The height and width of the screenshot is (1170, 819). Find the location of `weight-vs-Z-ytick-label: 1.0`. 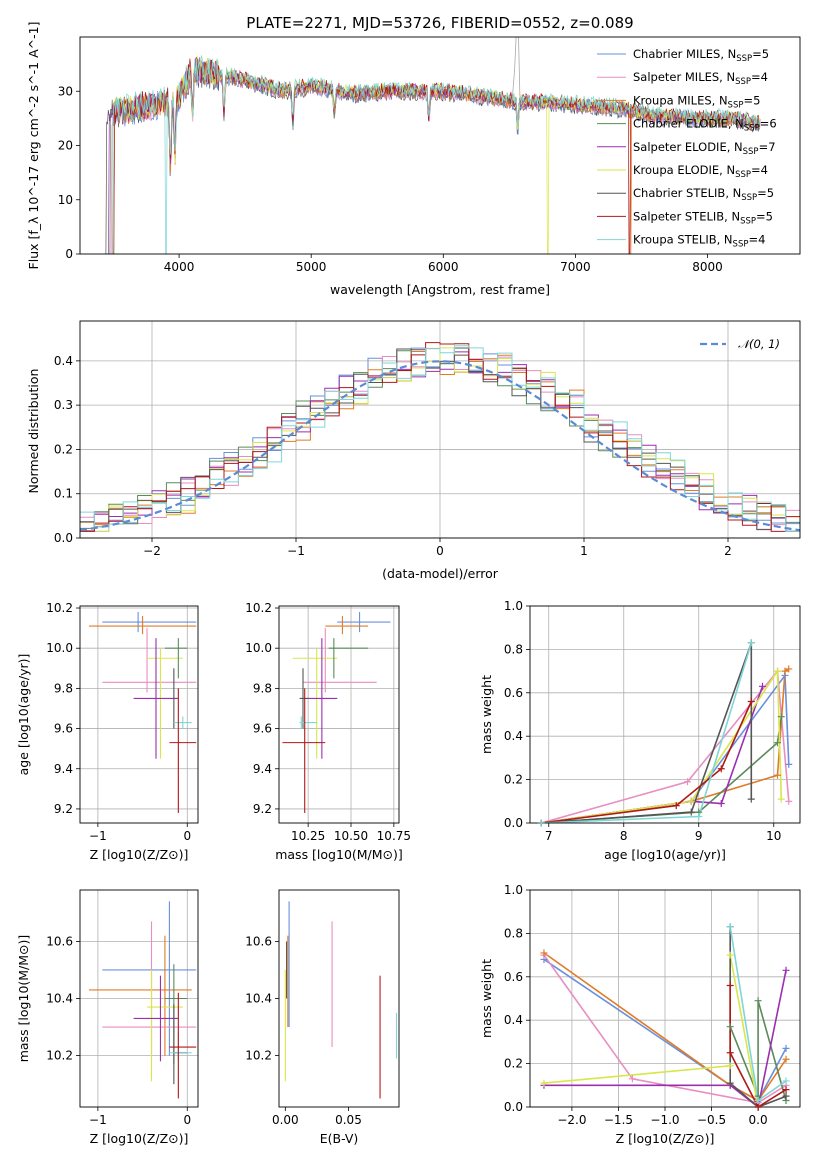

weight-vs-Z-ytick-label: 1.0 is located at coordinates (513, 890).